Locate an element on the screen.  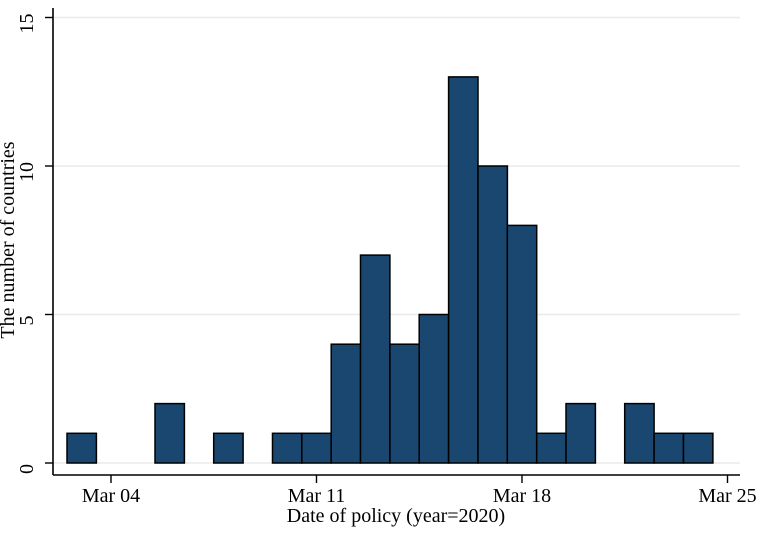
y-tick-label: 15 is located at coordinates (27, 24).